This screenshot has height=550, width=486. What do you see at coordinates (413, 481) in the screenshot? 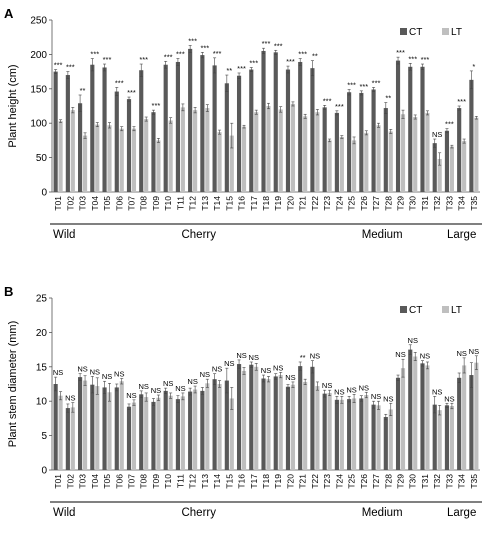
I see `x-tick-label: T30` at bounding box center [413, 481].